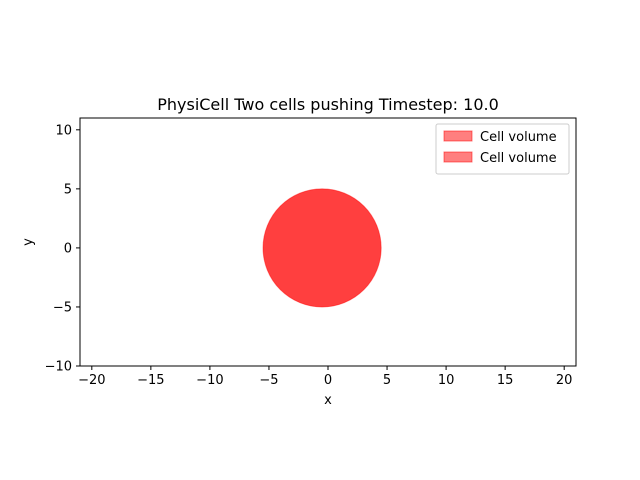 Image resolution: width=640 pixels, height=480 pixels. I want to click on x-tick-label: −15, so click(150, 380).